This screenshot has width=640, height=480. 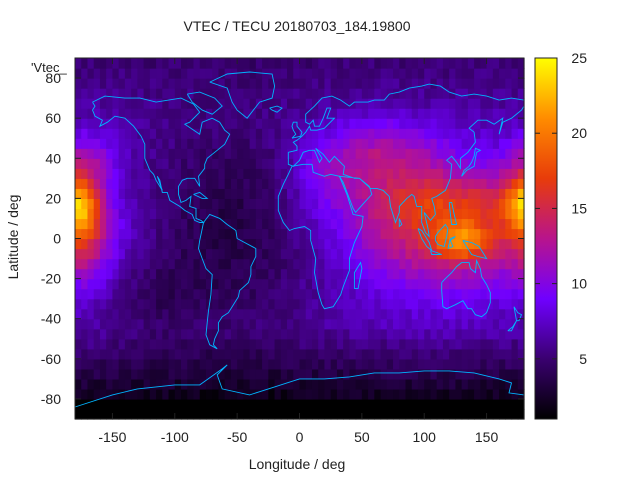 What do you see at coordinates (518, 314) in the screenshot?
I see `coastline` at bounding box center [518, 314].